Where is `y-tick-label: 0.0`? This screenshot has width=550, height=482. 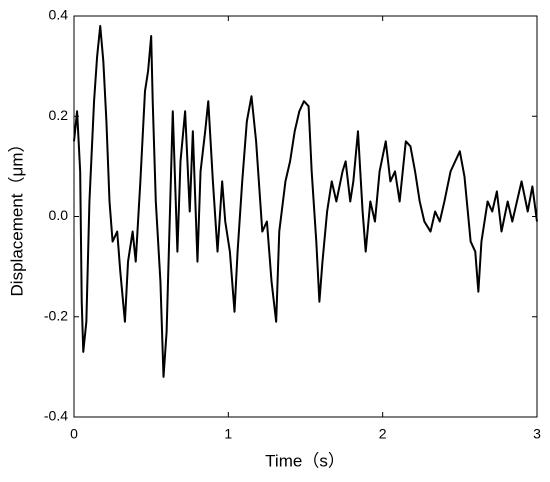
y-tick-label: 0.0 is located at coordinates (59, 215).